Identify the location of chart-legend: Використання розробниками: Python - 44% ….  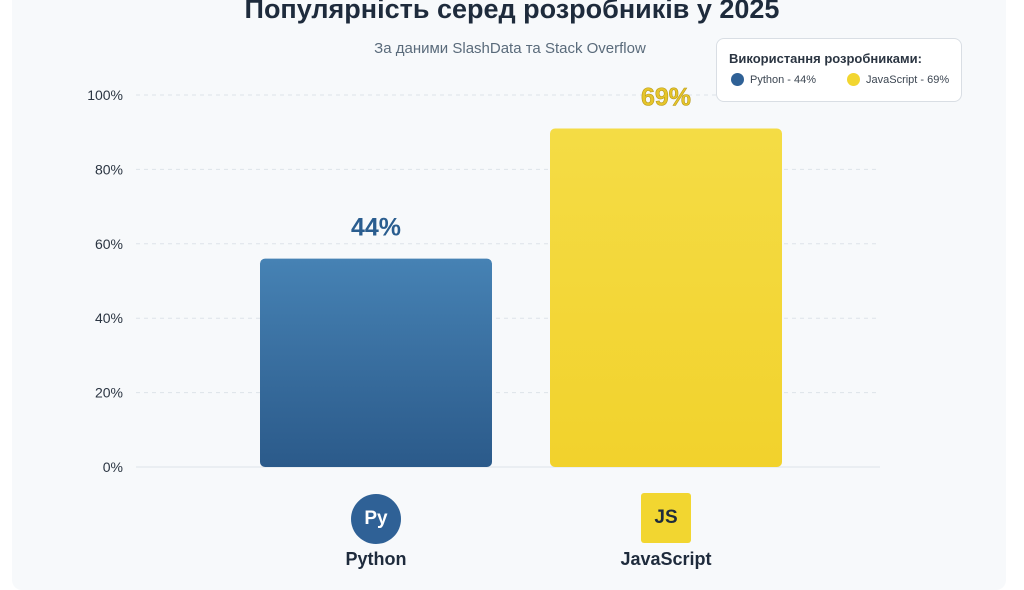
(839, 70).